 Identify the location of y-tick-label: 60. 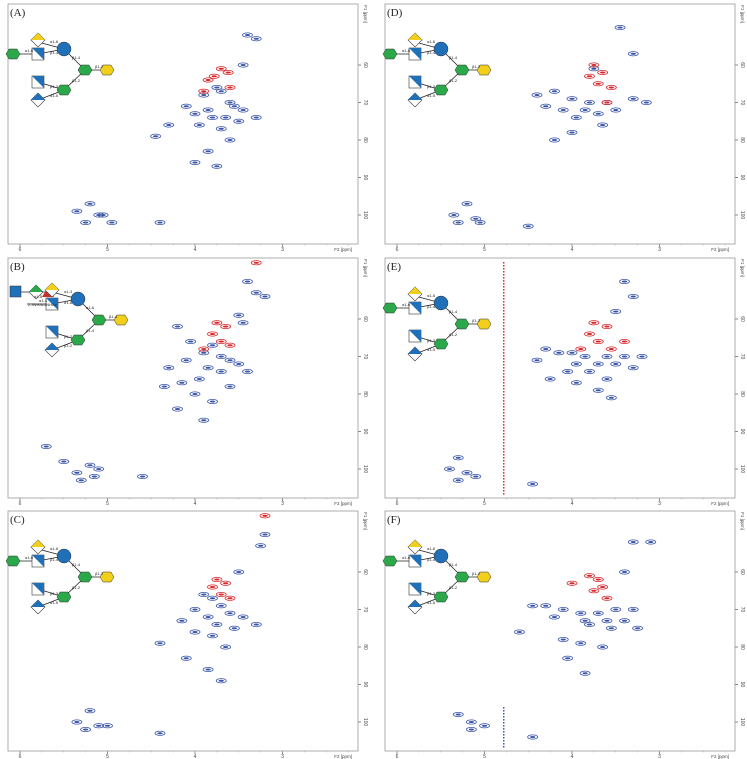
(742, 572).